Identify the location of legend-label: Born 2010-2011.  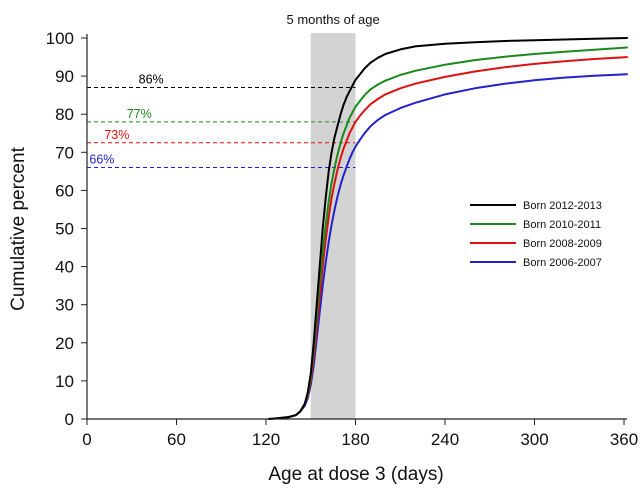
(562, 225).